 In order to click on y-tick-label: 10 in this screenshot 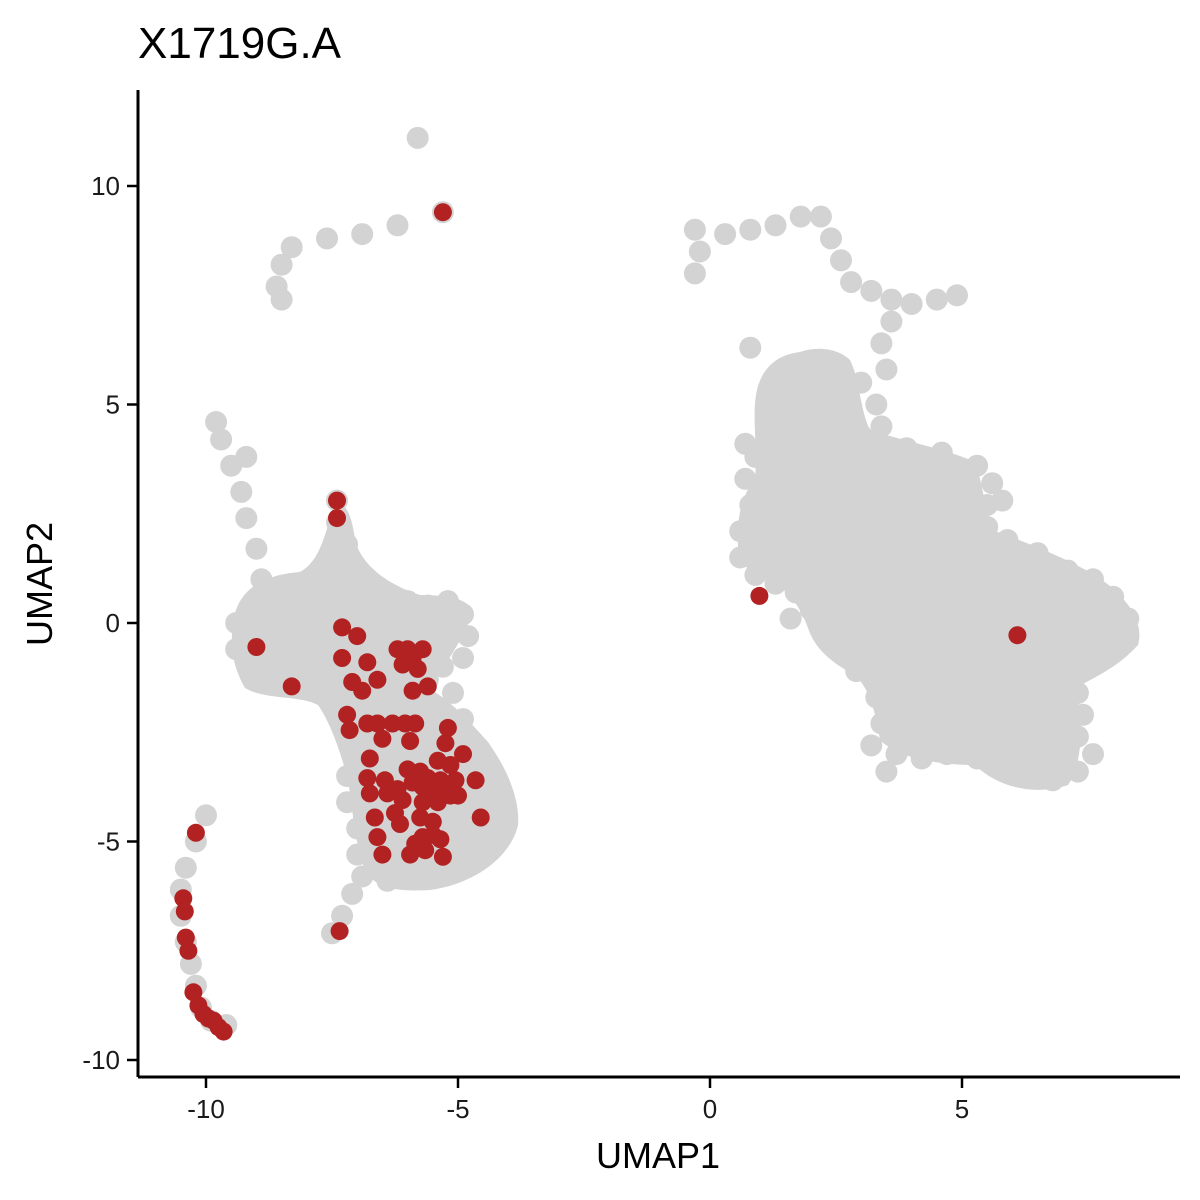, I will do `click(105, 186)`.